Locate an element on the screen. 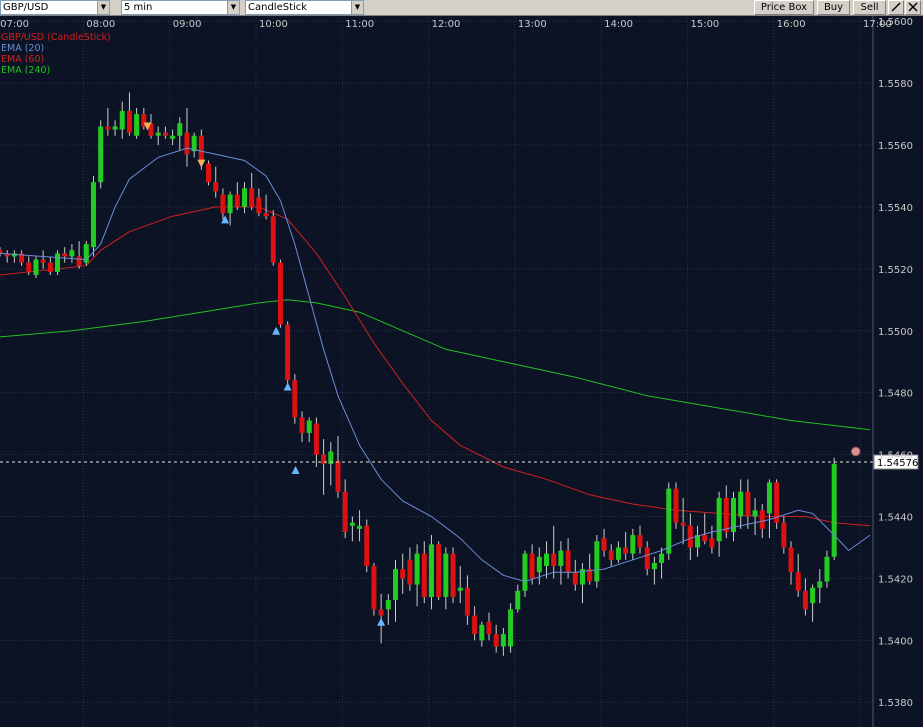 The height and width of the screenshot is (727, 923). time-tick-label: 13:00 is located at coordinates (532, 24).